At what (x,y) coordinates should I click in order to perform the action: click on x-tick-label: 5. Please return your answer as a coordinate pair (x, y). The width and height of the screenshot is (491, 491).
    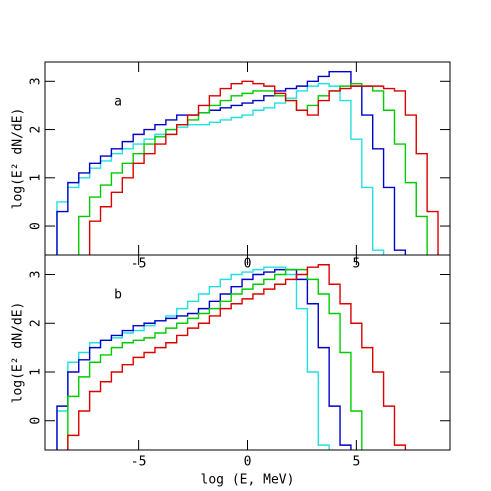
    Looking at the image, I should click on (356, 462).